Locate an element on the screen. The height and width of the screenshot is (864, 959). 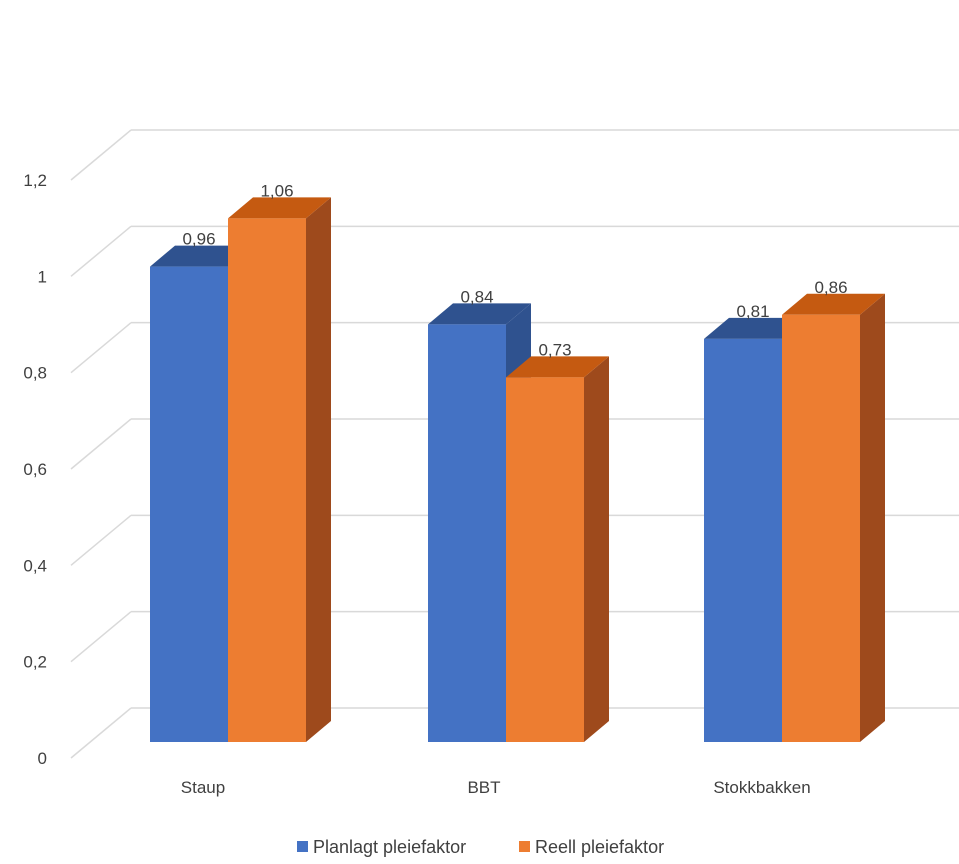
y-tick-label: 0,2 is located at coordinates (35, 662).